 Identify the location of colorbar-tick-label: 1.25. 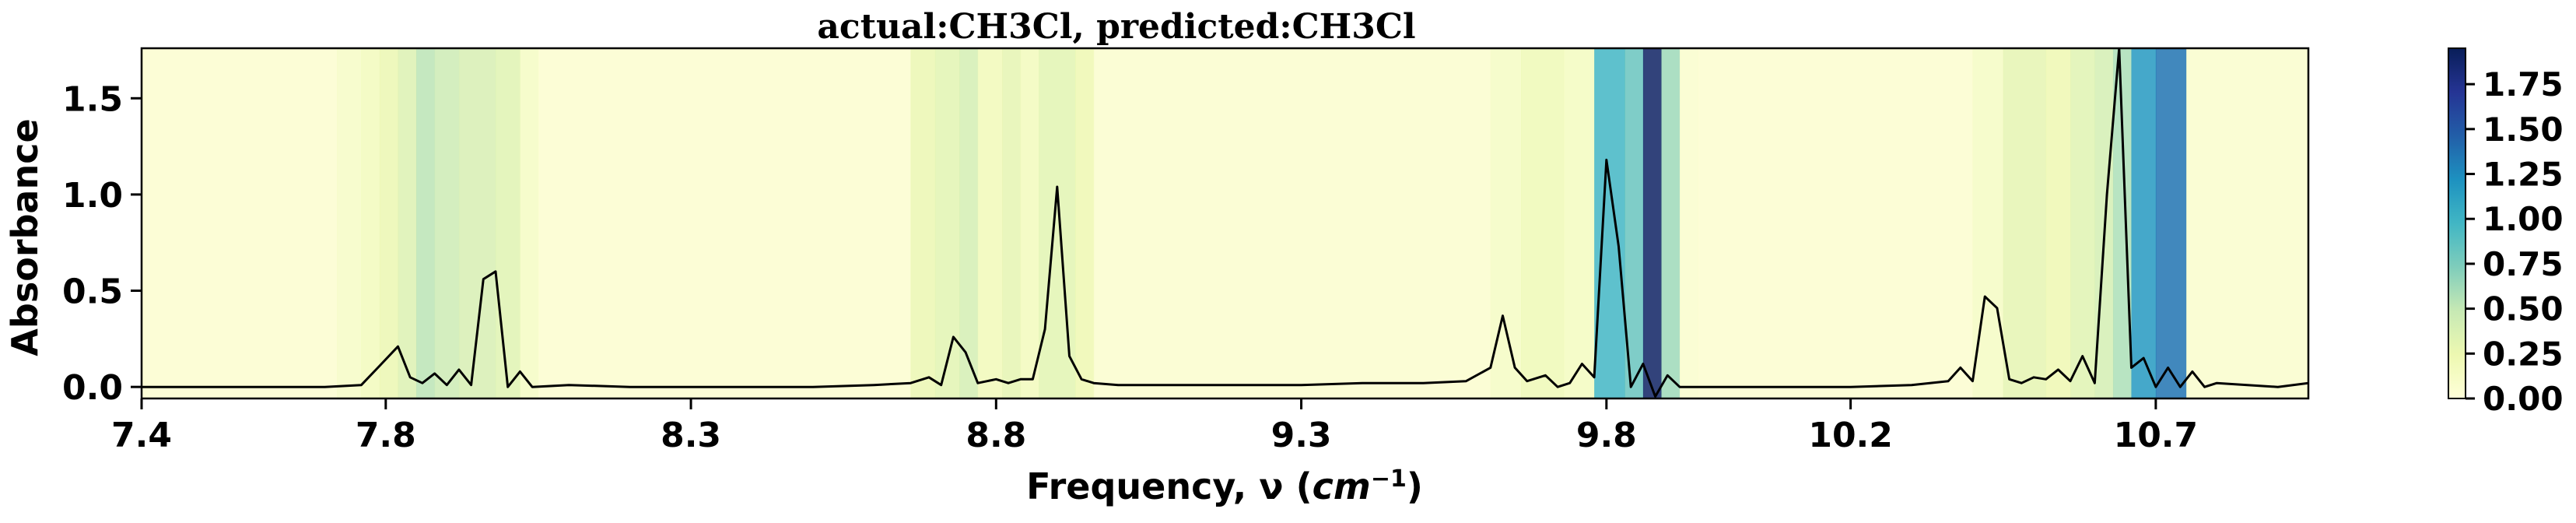
(2523, 175).